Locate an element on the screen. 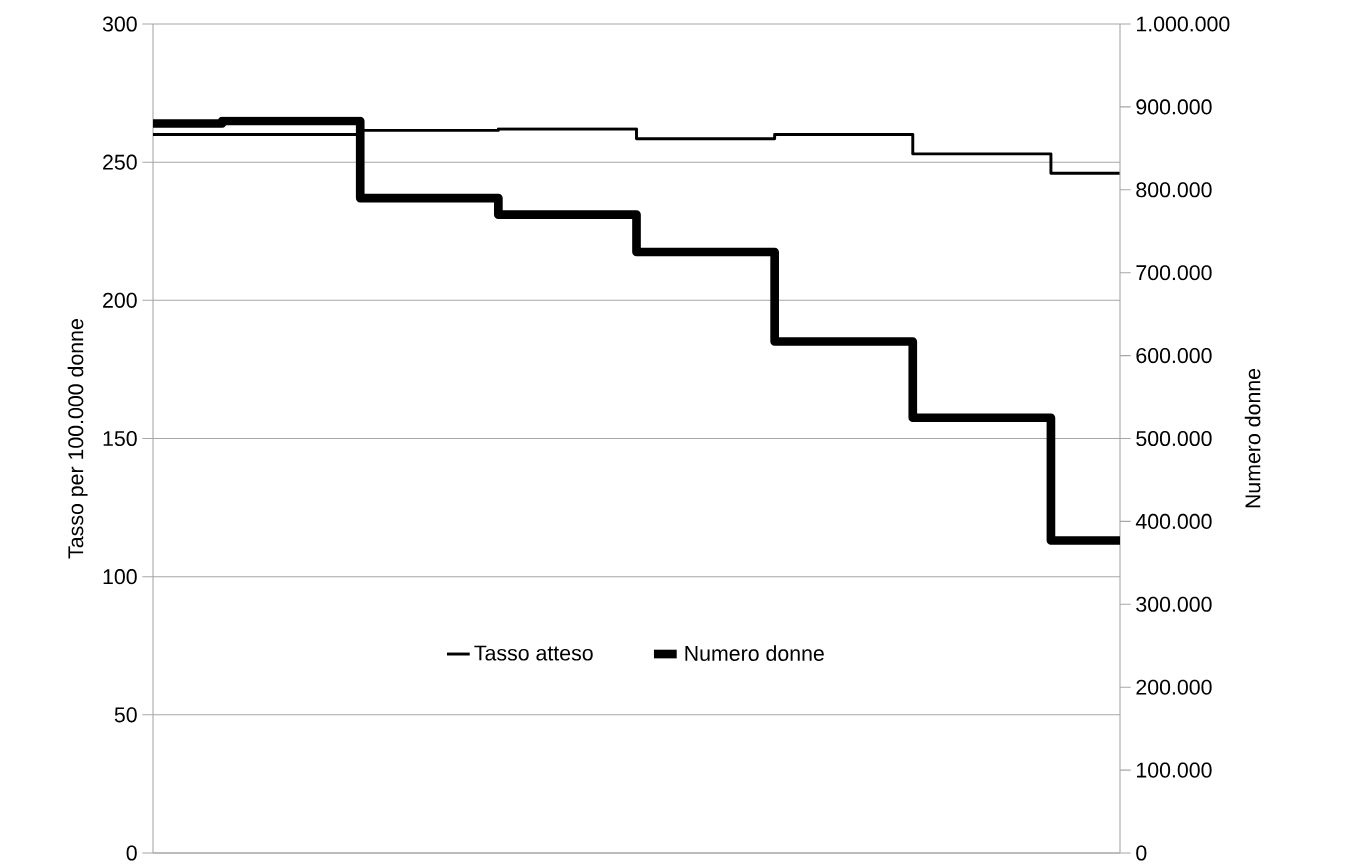  y2-tick-label: 1.000.000 is located at coordinates (1183, 24).